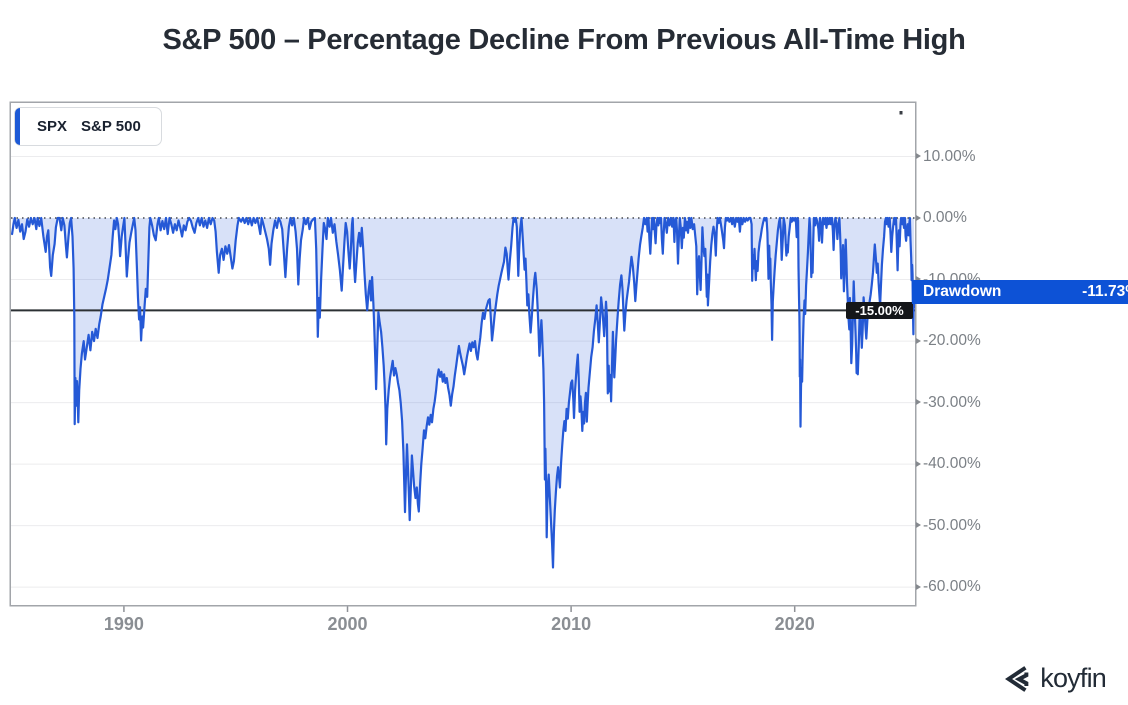  Describe the element at coordinates (879, 310) in the screenshot. I see `threshold-label: -15.00%` at that location.